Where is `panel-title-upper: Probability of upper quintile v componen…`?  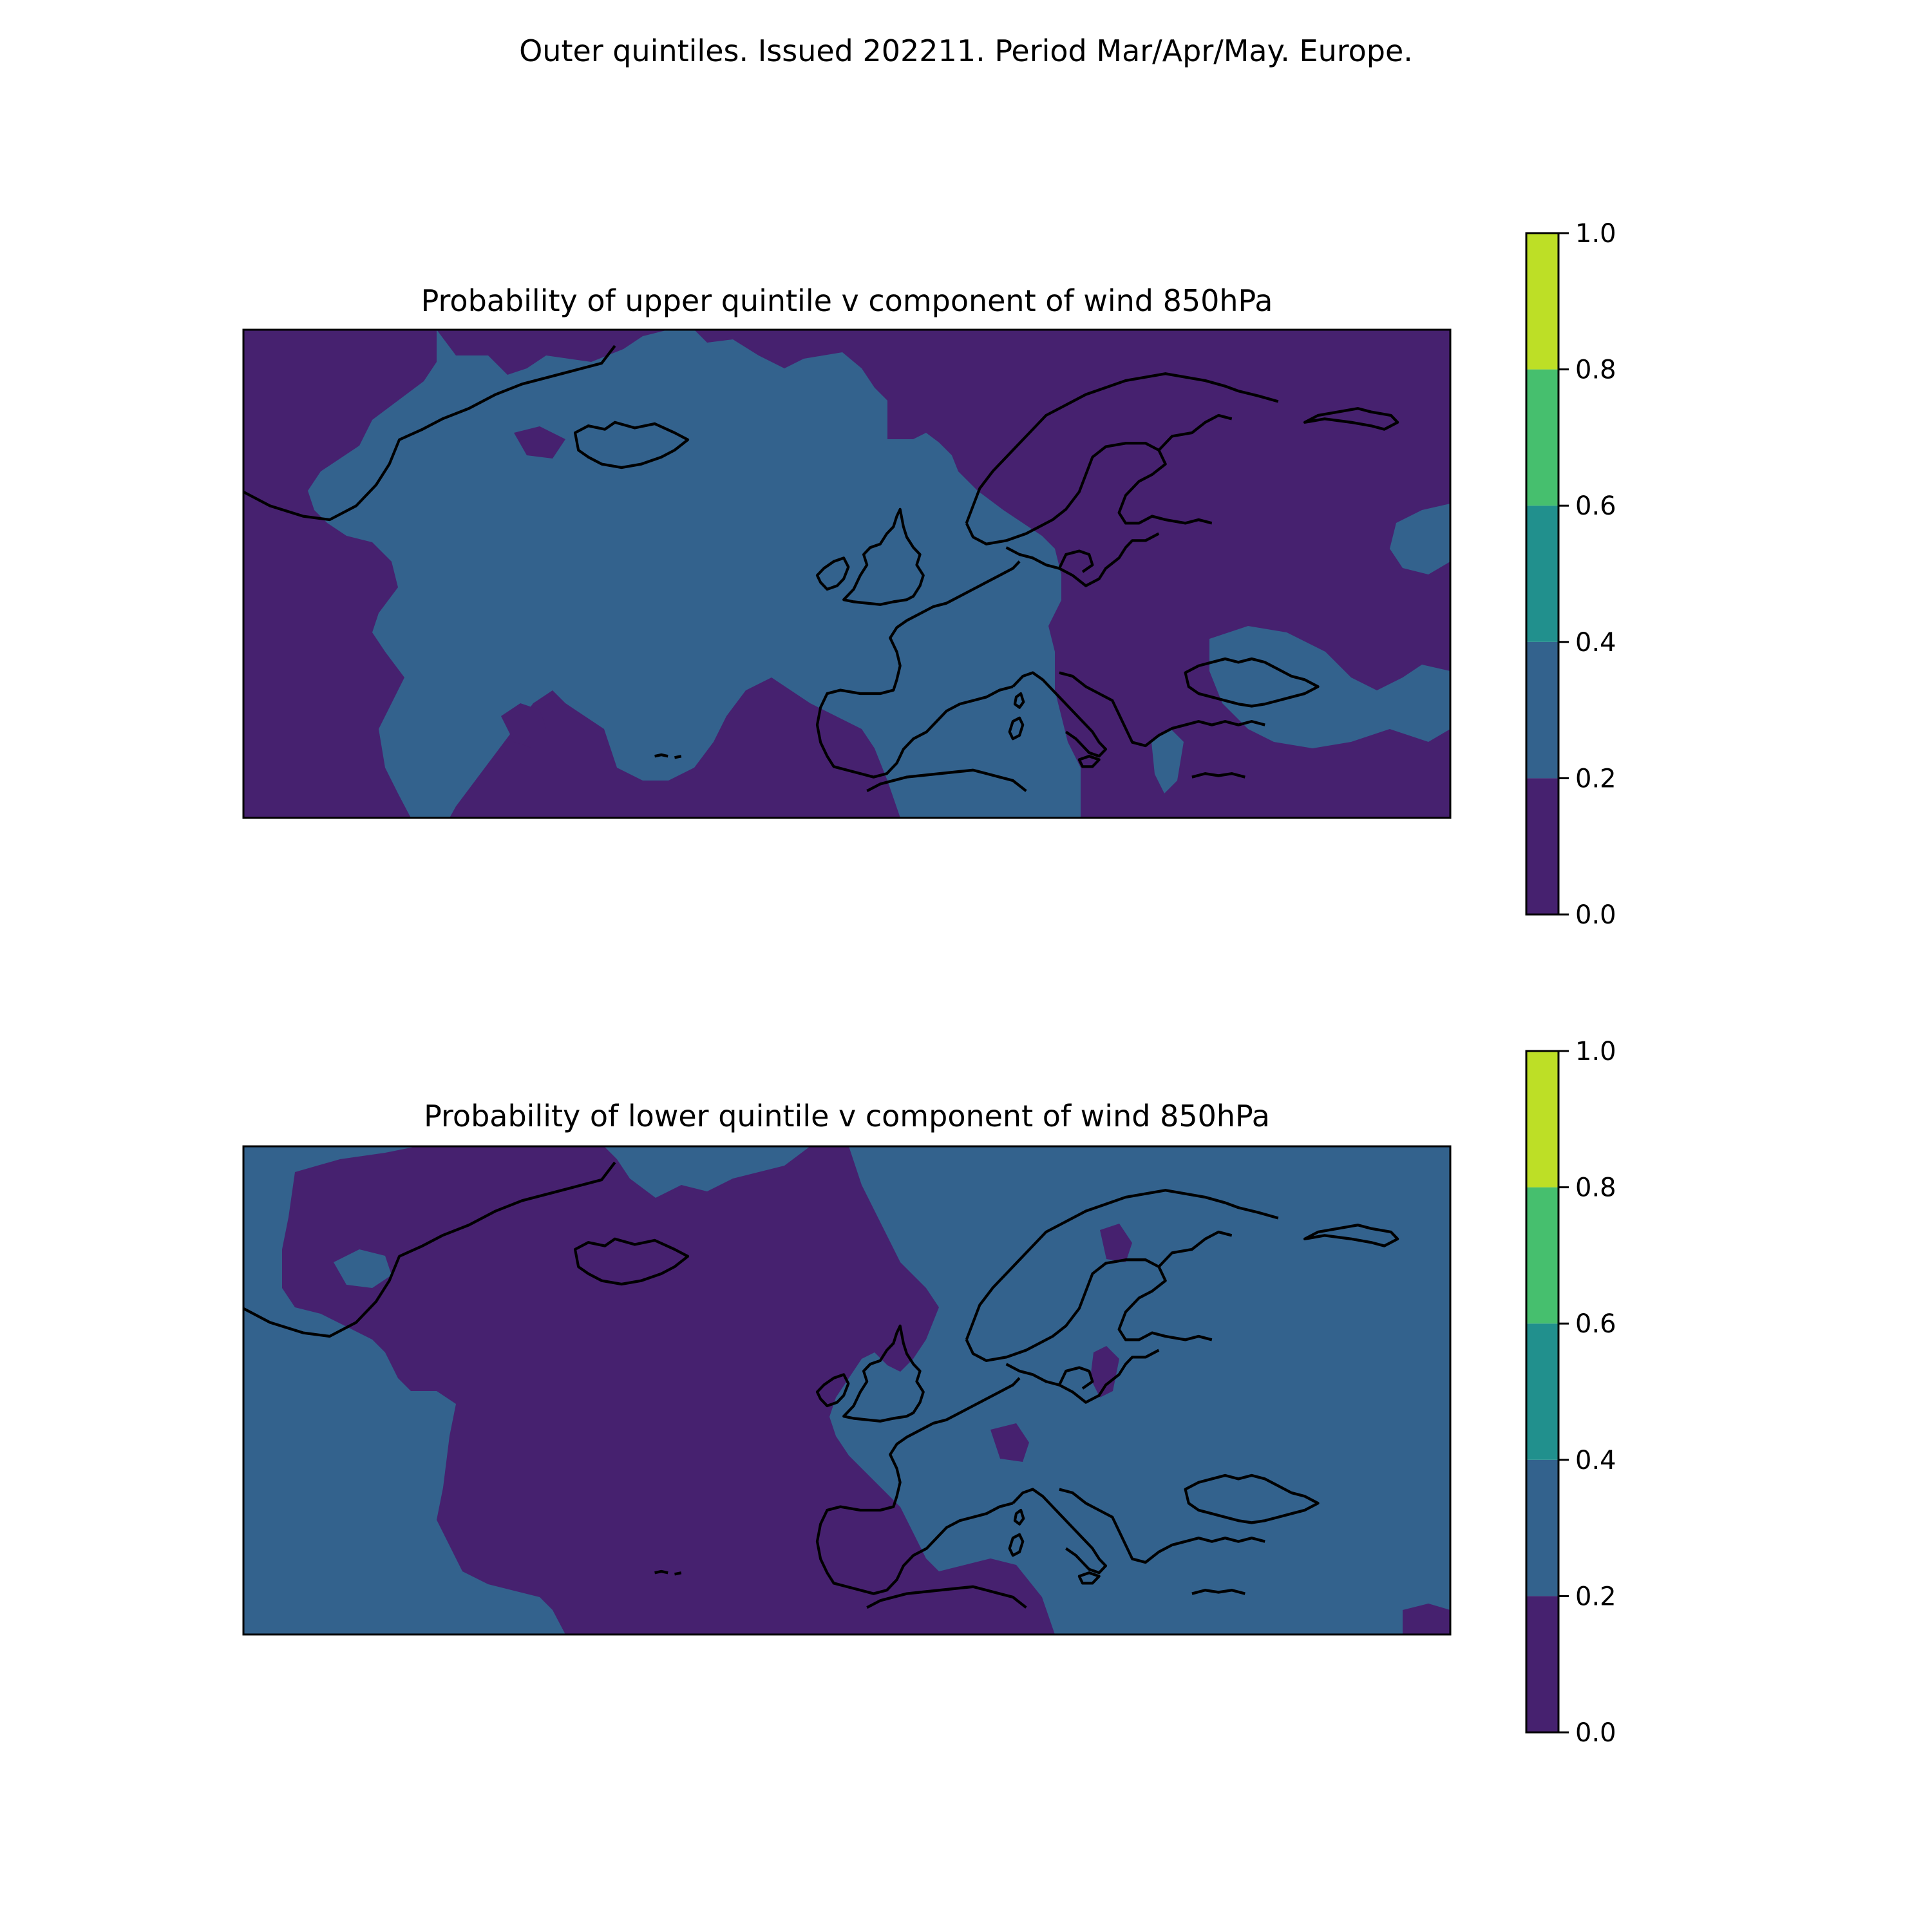
panel-title-upper: Probability of upper quintile v componen… is located at coordinates (847, 301).